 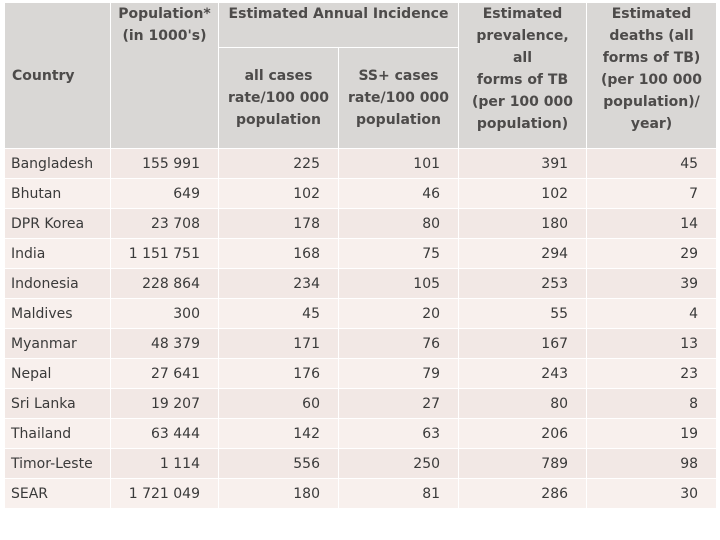 What do you see at coordinates (652, 343) in the screenshot?
I see `cell-deaths: 13` at bounding box center [652, 343].